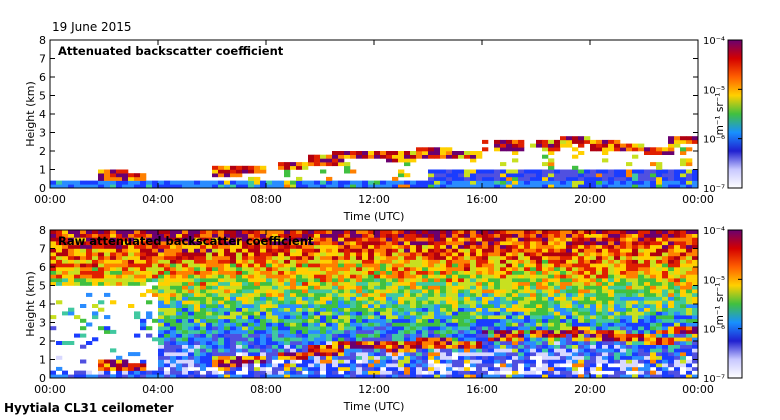  Describe the element at coordinates (171, 51) in the screenshot. I see `panel-title: Attenuated backscatter coefficient` at that location.